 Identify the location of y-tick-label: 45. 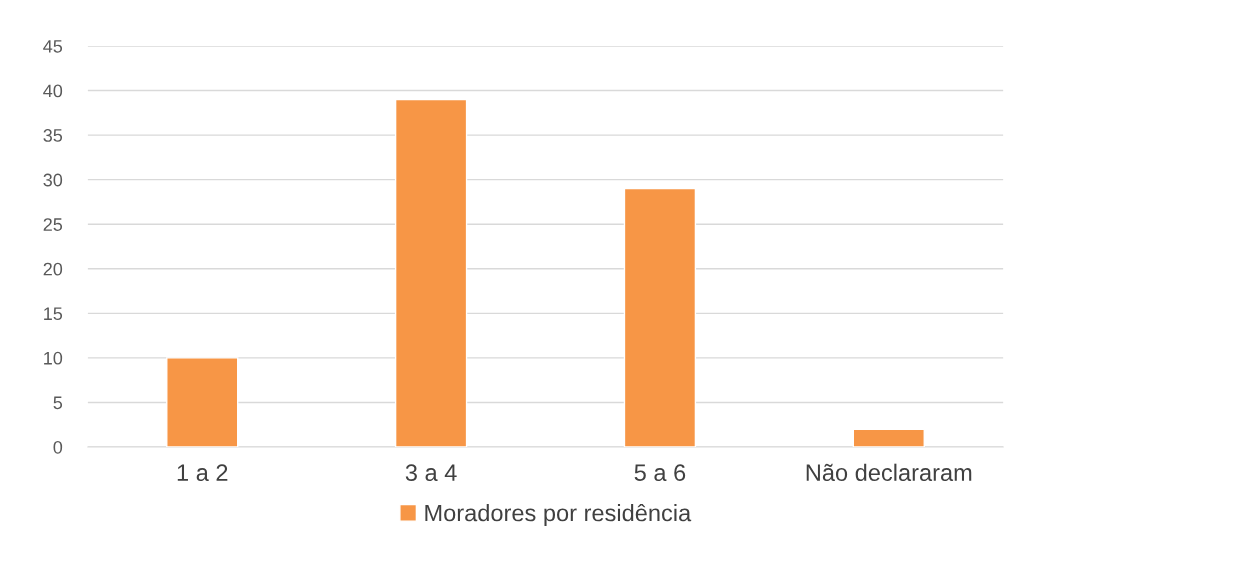
(53, 46).